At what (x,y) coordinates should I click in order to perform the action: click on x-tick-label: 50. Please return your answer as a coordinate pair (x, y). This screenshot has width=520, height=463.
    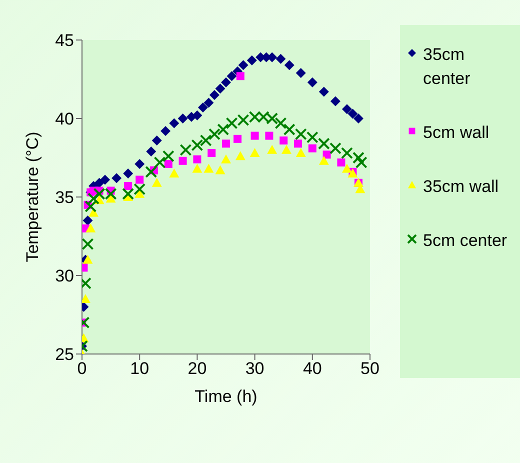
    Looking at the image, I should click on (370, 368).